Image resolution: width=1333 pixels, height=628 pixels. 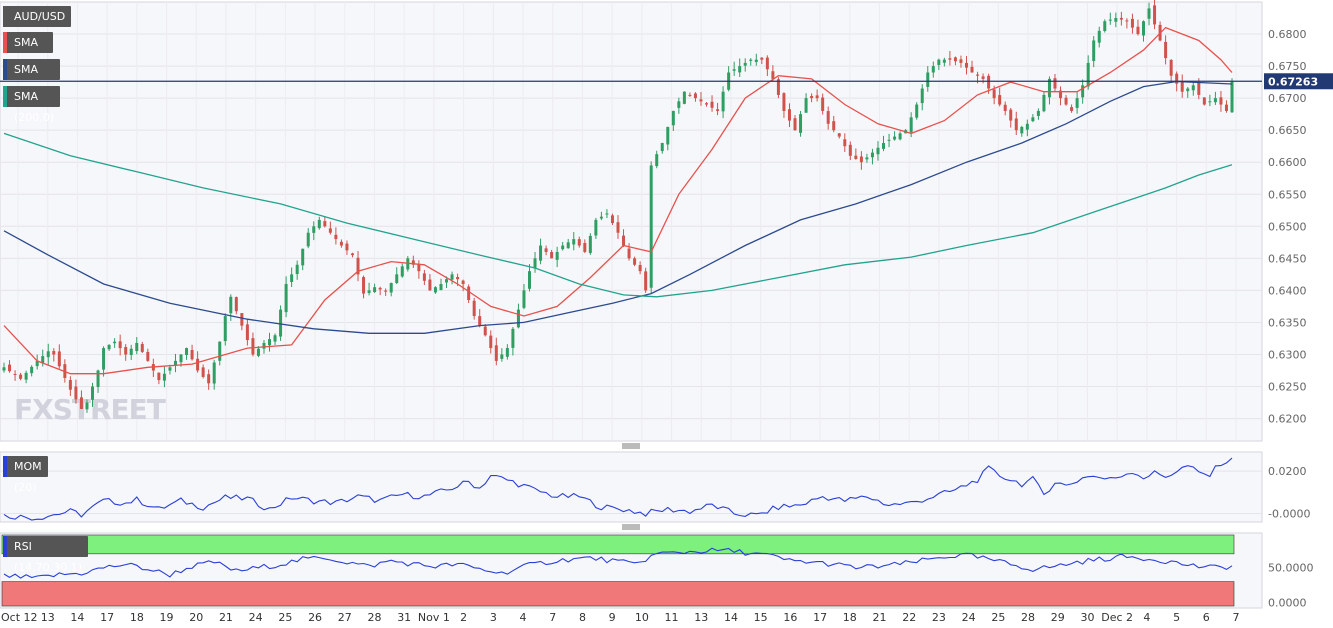 I want to click on legend-symbol: AUD/USD, so click(x=37, y=16).